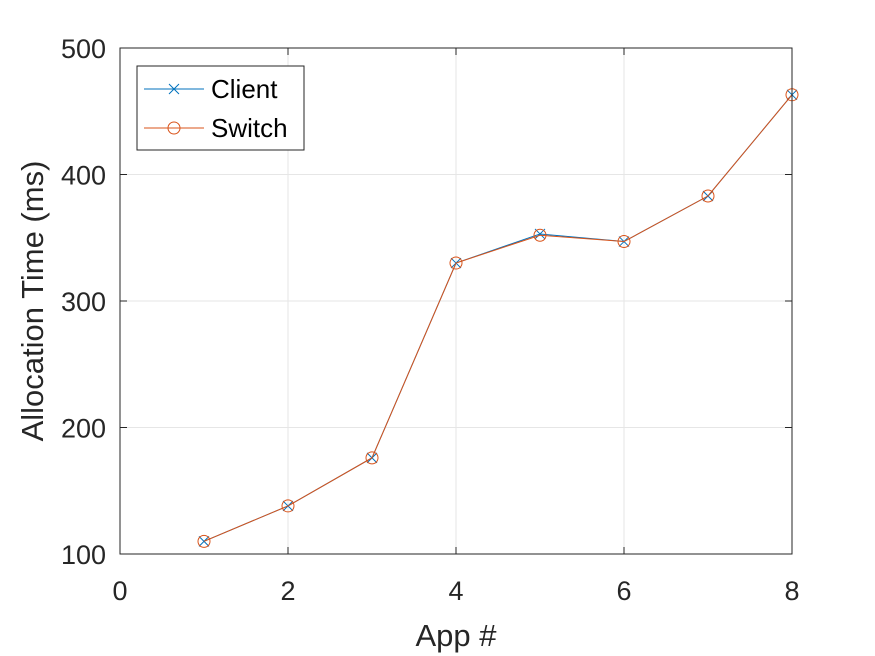  I want to click on y-tick-label: 200, so click(83, 429).